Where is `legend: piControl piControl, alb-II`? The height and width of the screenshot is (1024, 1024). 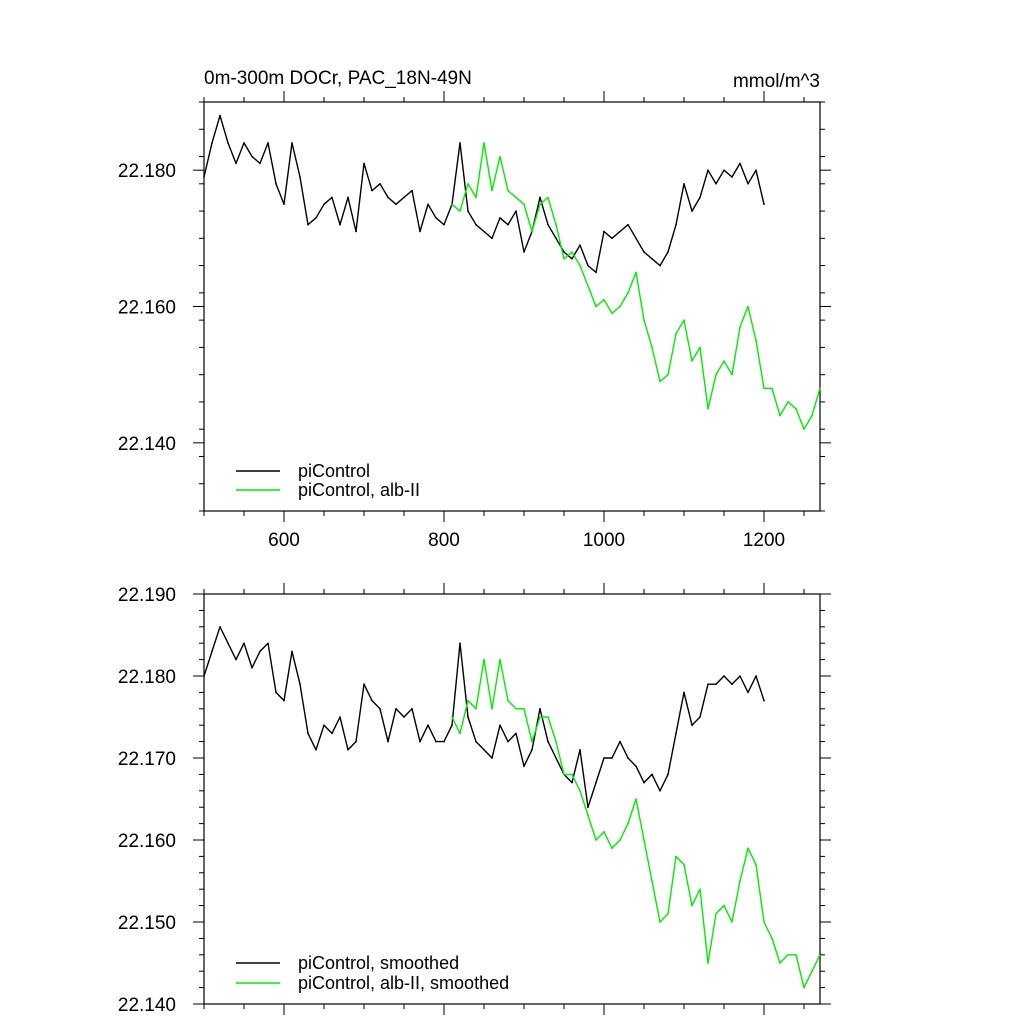 legend: piControl piControl, alb-II is located at coordinates (328, 480).